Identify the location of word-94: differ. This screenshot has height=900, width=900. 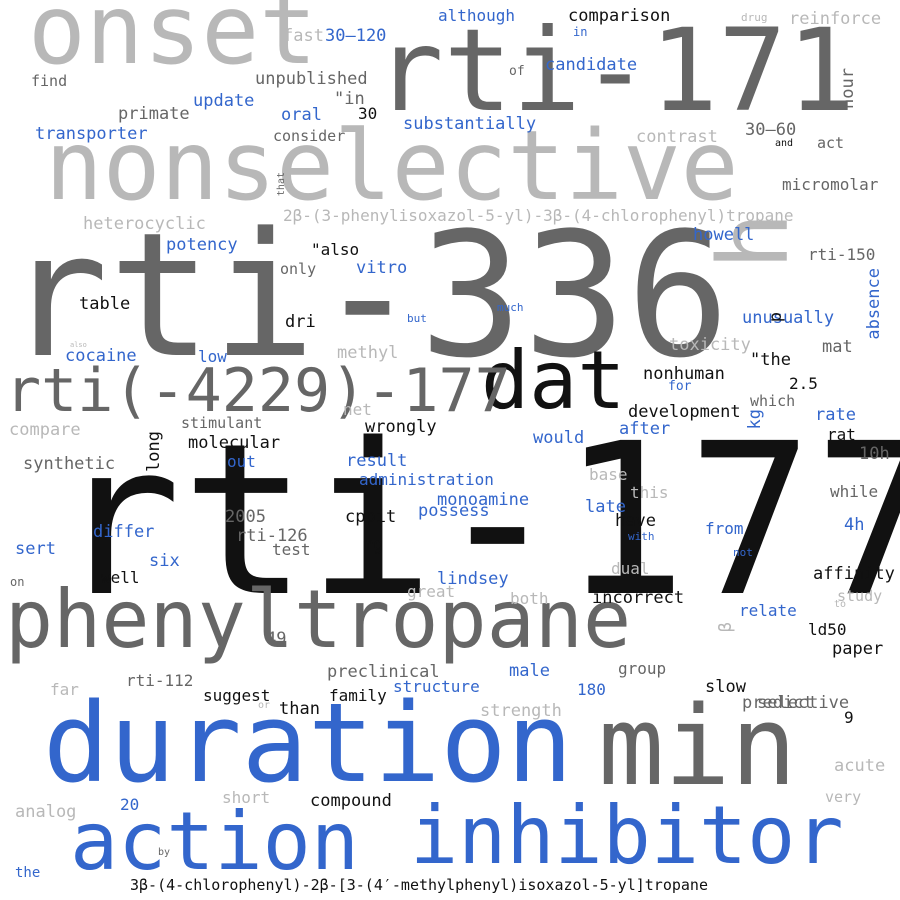
(124, 532).